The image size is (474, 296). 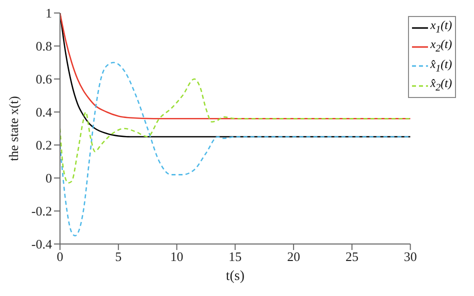 I want to click on x-axis-title: t(s), so click(x=235, y=276).